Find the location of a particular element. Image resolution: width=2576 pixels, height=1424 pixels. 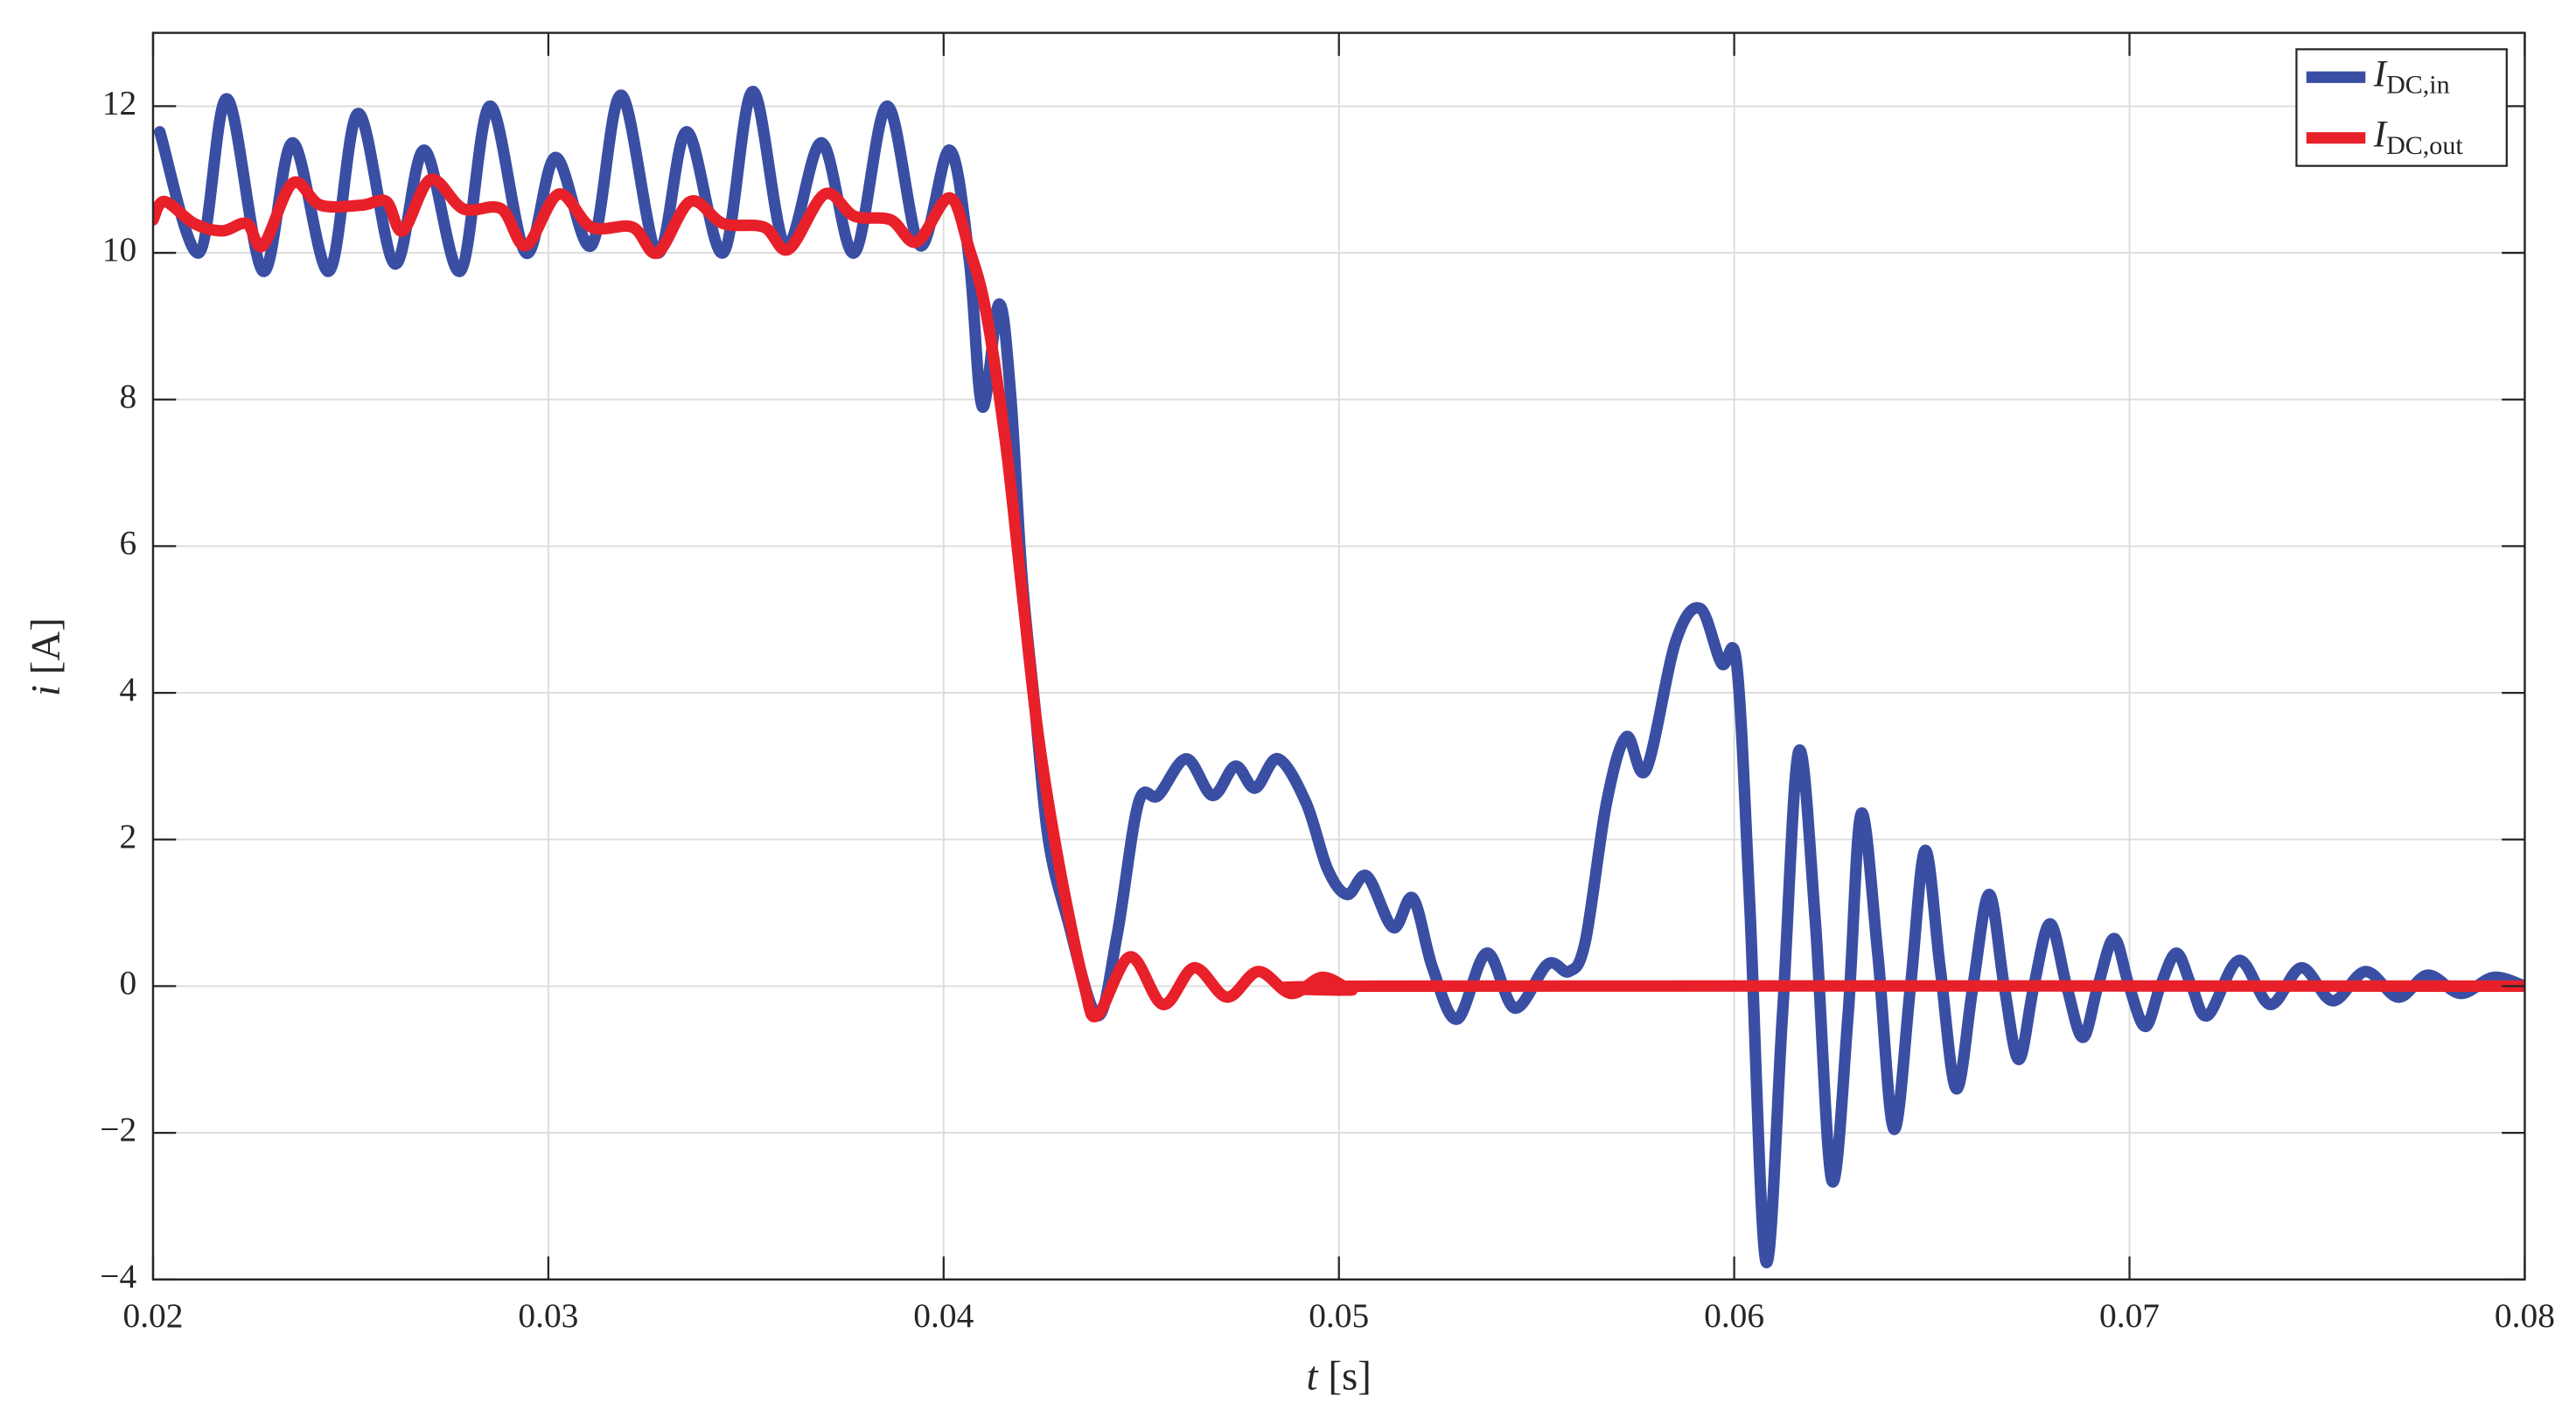

y-tick-label: 10 is located at coordinates (119, 250).